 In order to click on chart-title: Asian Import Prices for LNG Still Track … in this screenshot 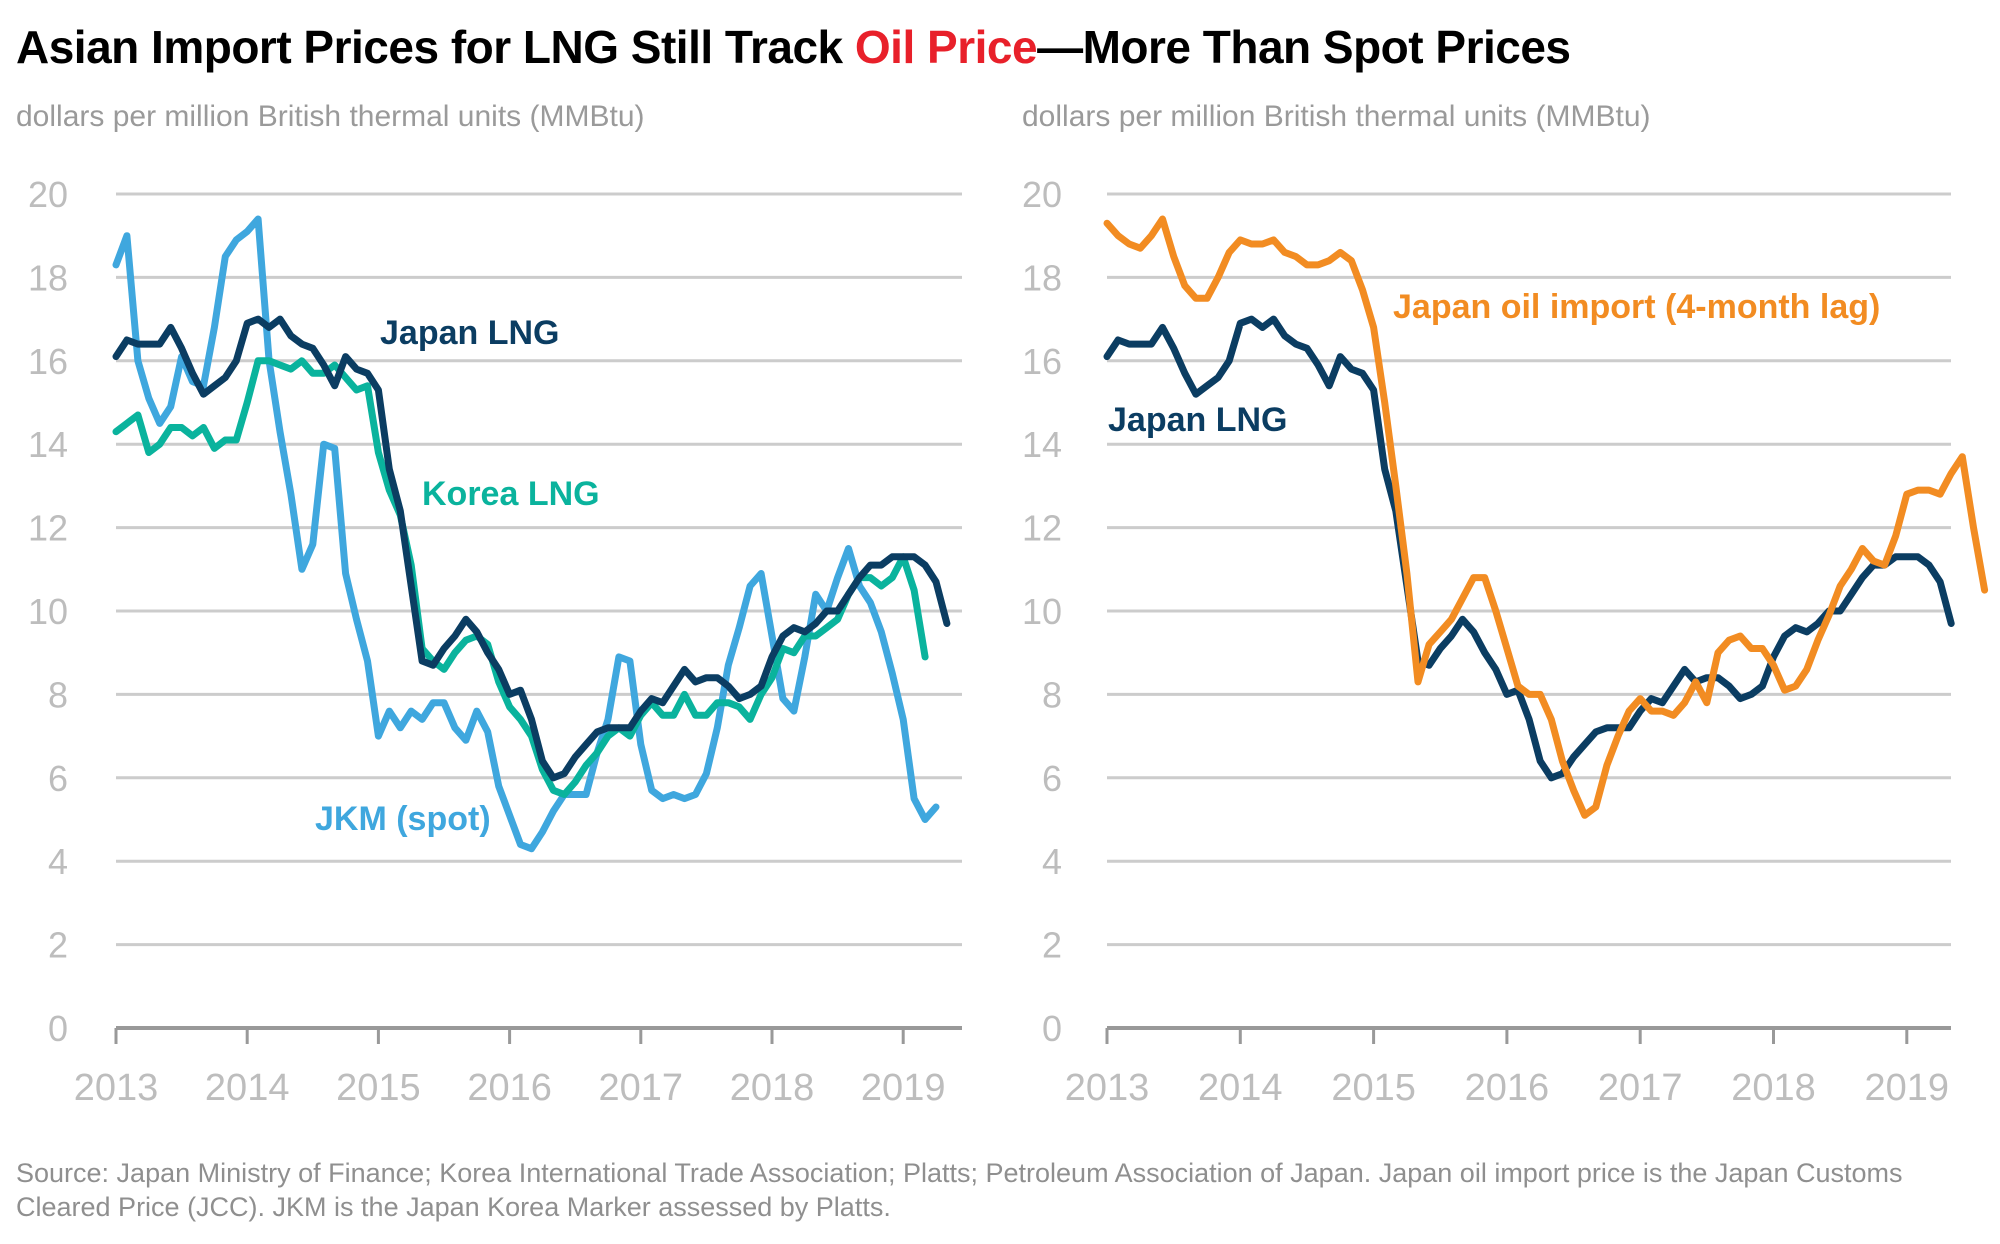, I will do `click(793, 47)`.